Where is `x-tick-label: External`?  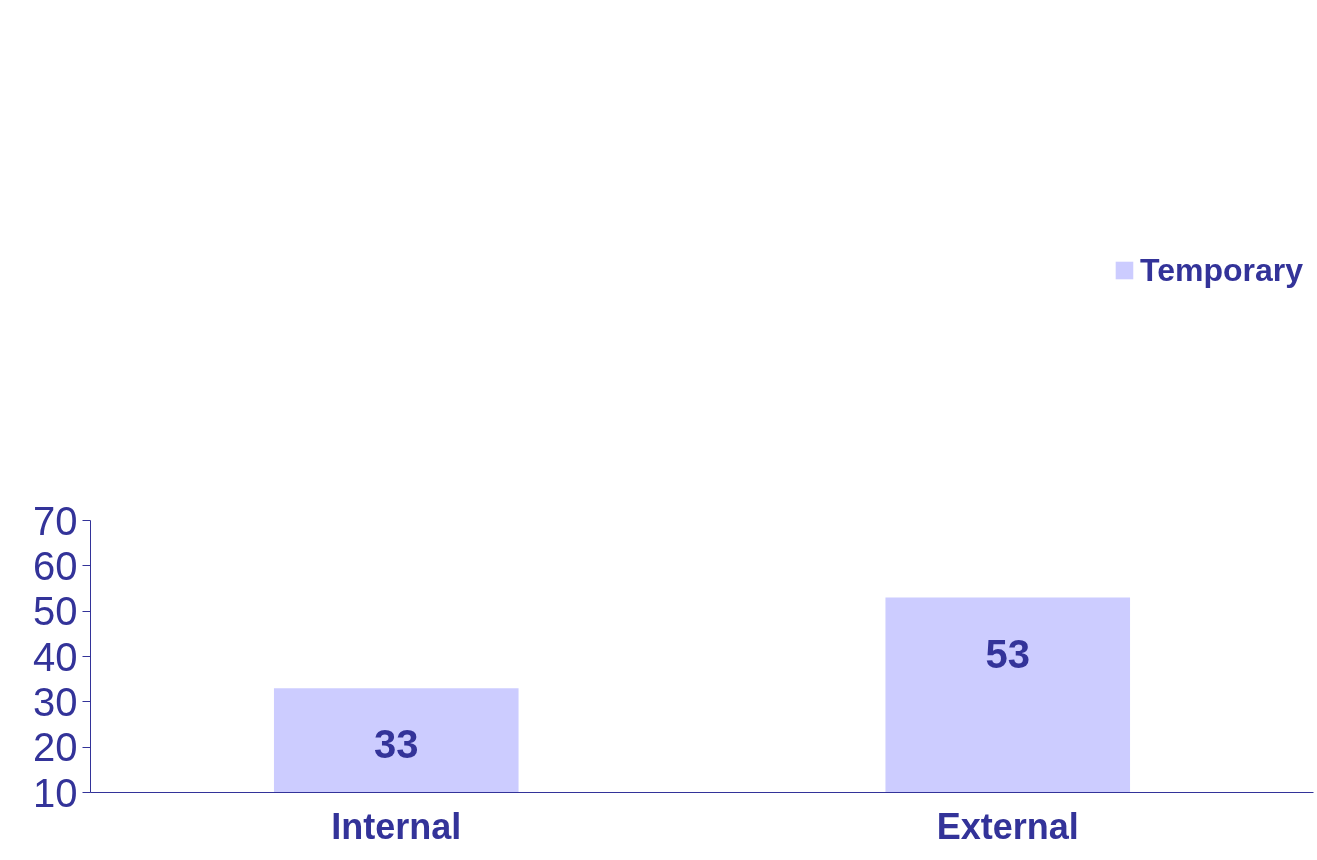
x-tick-label: External is located at coordinates (1007, 826).